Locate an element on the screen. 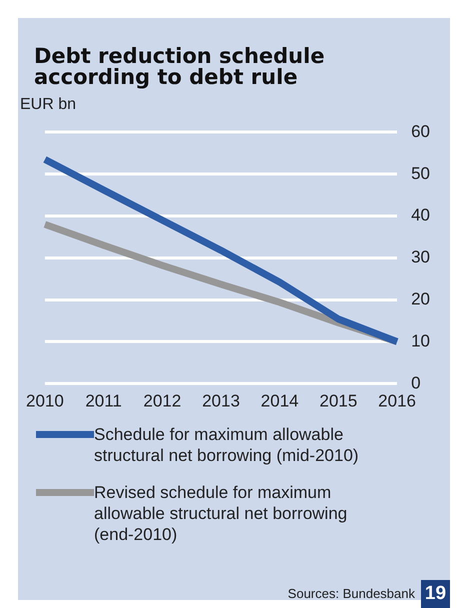 This screenshot has height=608, width=467. x-tick-label: 2012 is located at coordinates (162, 400).